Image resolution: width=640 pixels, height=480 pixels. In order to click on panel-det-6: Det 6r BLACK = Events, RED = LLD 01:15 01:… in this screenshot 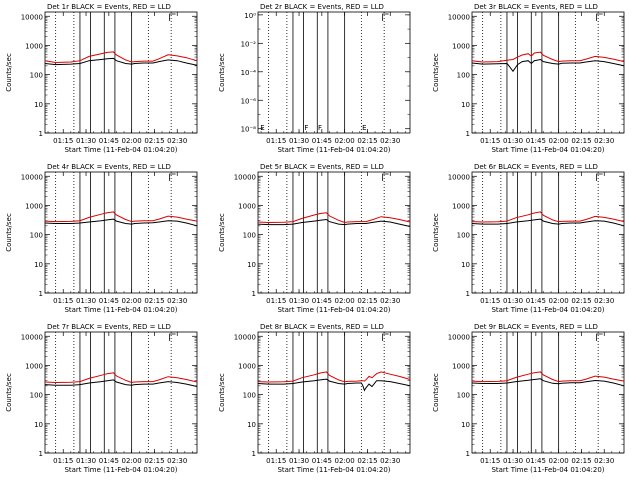, I will do `click(528, 238)`.